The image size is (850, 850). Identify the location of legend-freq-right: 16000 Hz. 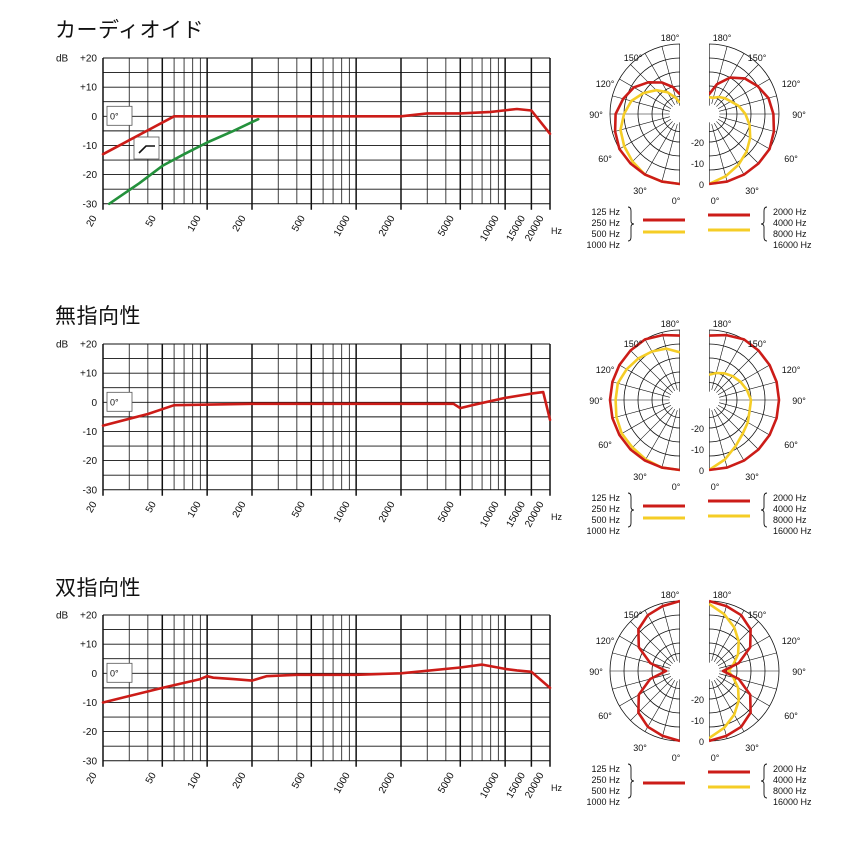
(792, 802).